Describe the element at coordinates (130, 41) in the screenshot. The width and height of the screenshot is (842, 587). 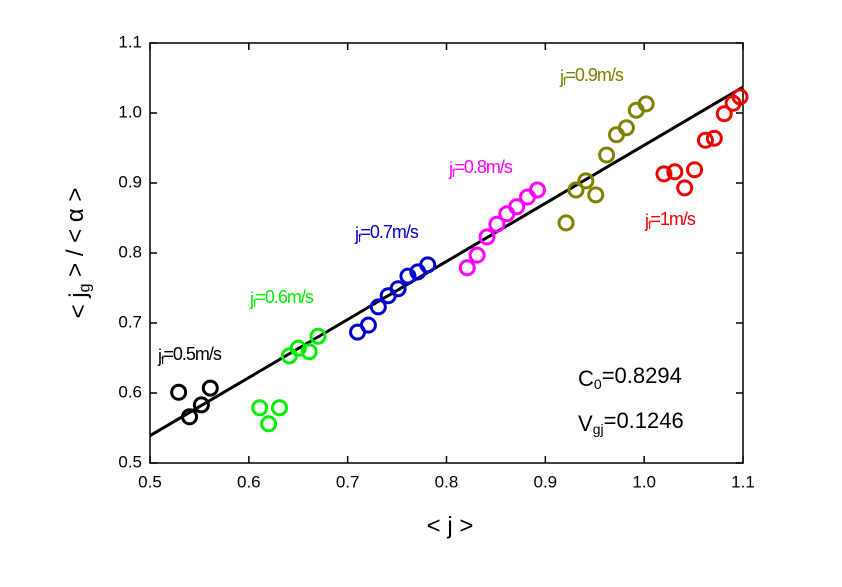
I see `y-tick-label: 1.1` at that location.